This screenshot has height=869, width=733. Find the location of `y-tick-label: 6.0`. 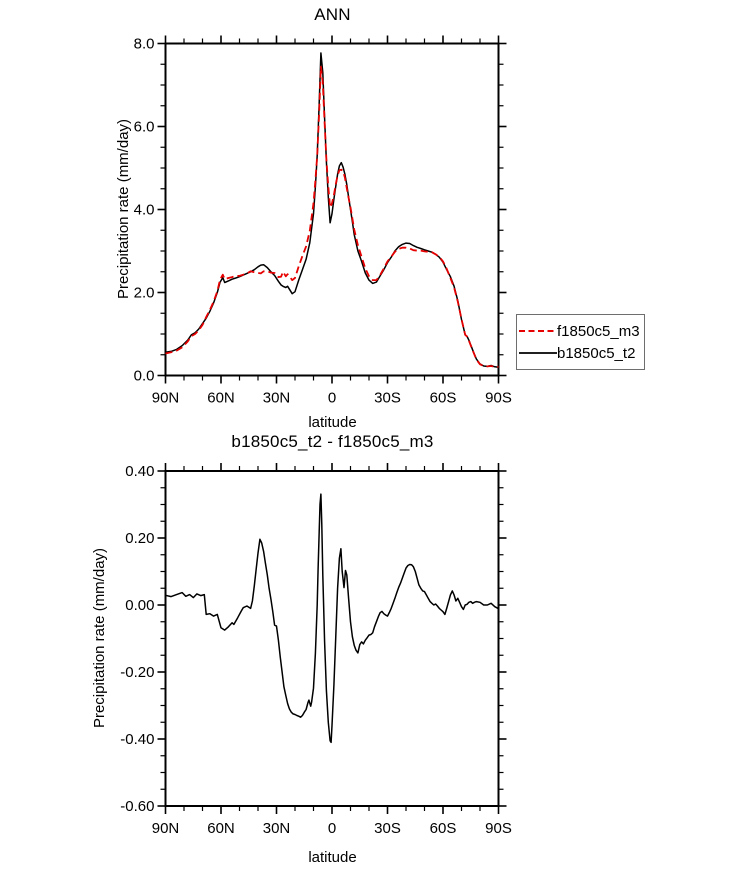

y-tick-label: 6.0 is located at coordinates (144, 127).